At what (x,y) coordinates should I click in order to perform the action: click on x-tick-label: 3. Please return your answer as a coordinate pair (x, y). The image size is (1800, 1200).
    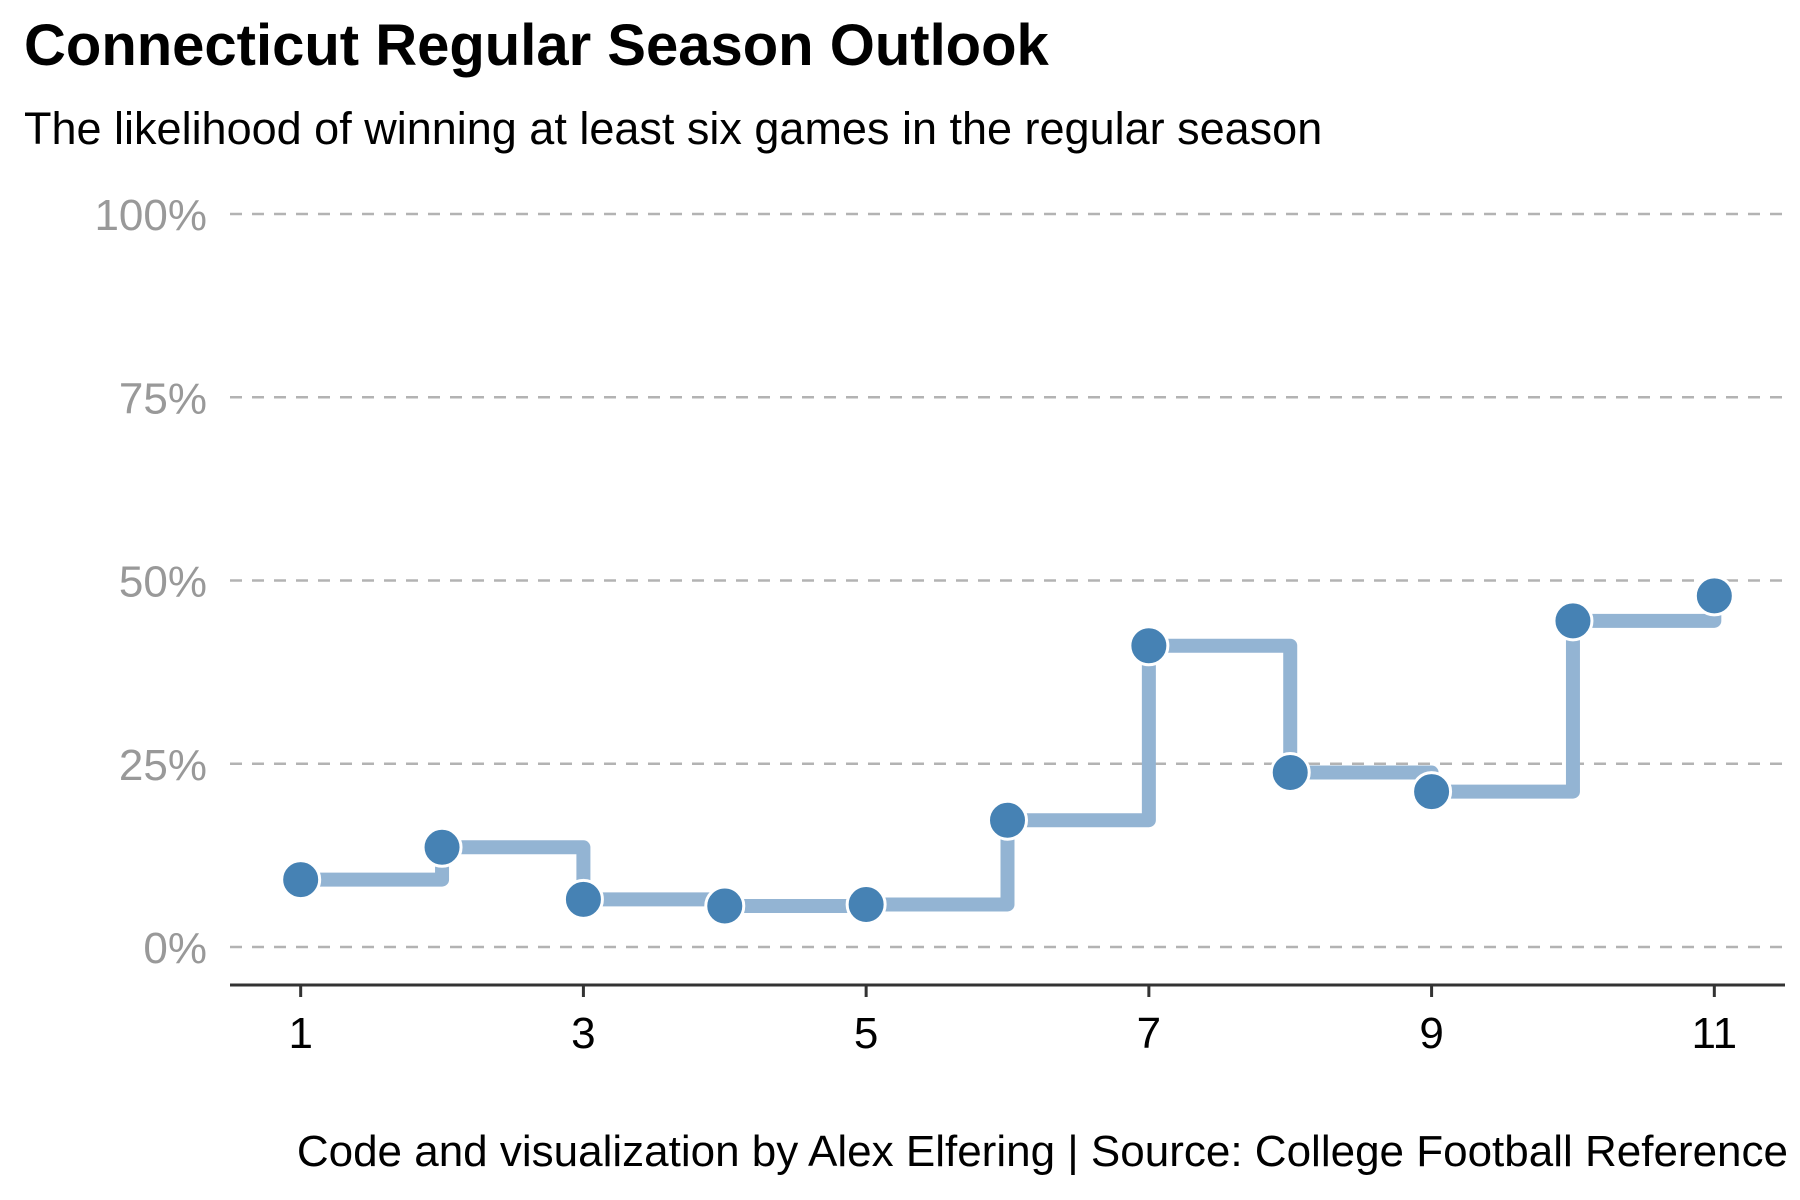
    Looking at the image, I should click on (583, 1033).